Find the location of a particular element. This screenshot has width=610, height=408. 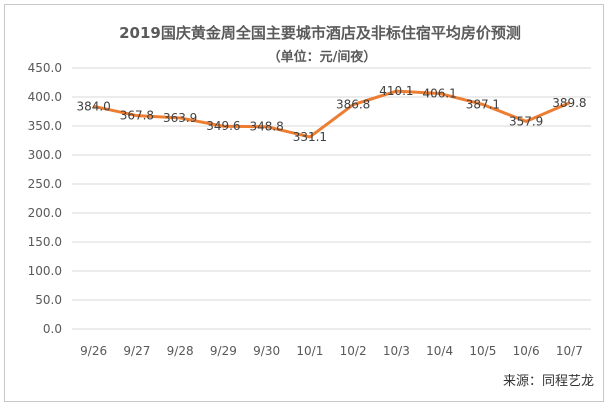

y-tick-label: 100.0 is located at coordinates (45, 271).